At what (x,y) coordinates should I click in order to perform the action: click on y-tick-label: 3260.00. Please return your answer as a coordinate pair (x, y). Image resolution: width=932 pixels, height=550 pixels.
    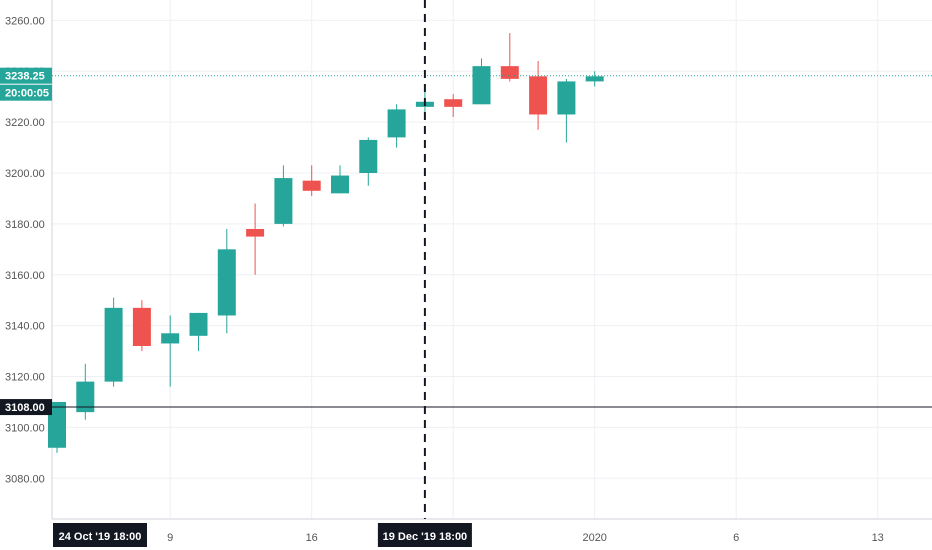
    Looking at the image, I should click on (25, 21).